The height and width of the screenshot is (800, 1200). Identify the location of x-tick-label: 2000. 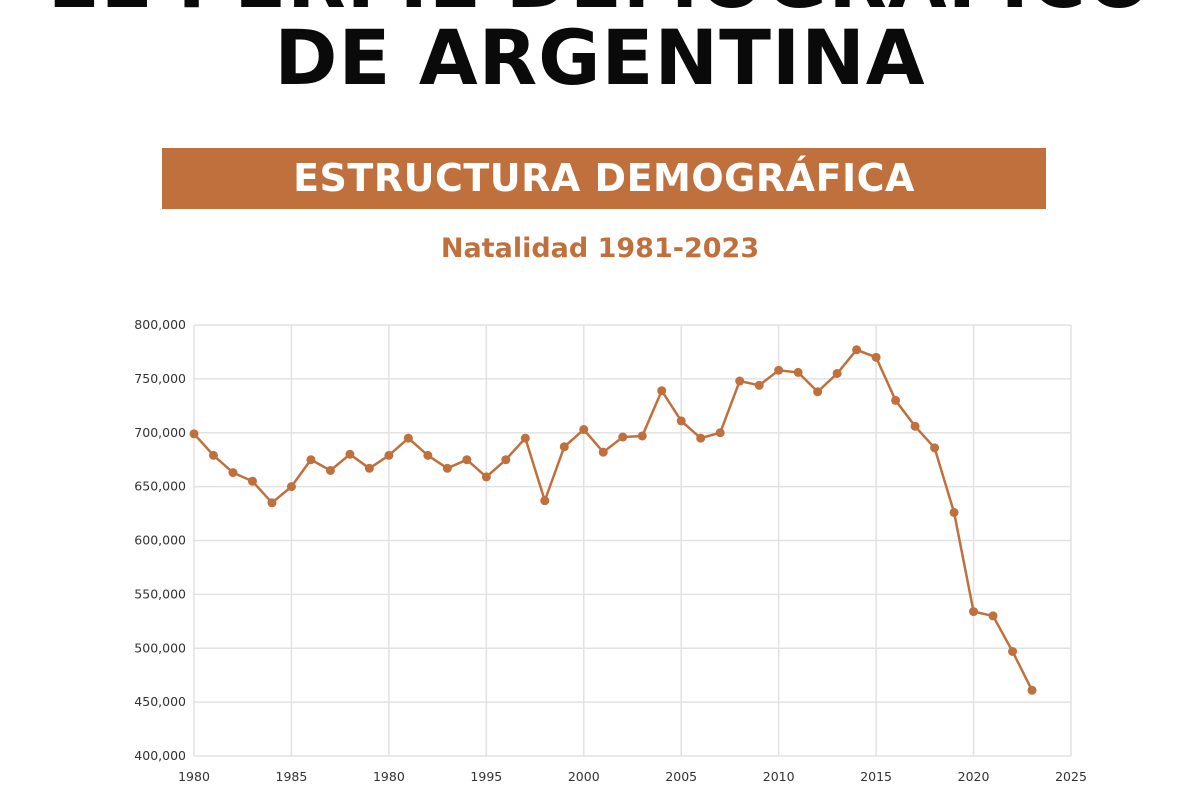
(584, 776).